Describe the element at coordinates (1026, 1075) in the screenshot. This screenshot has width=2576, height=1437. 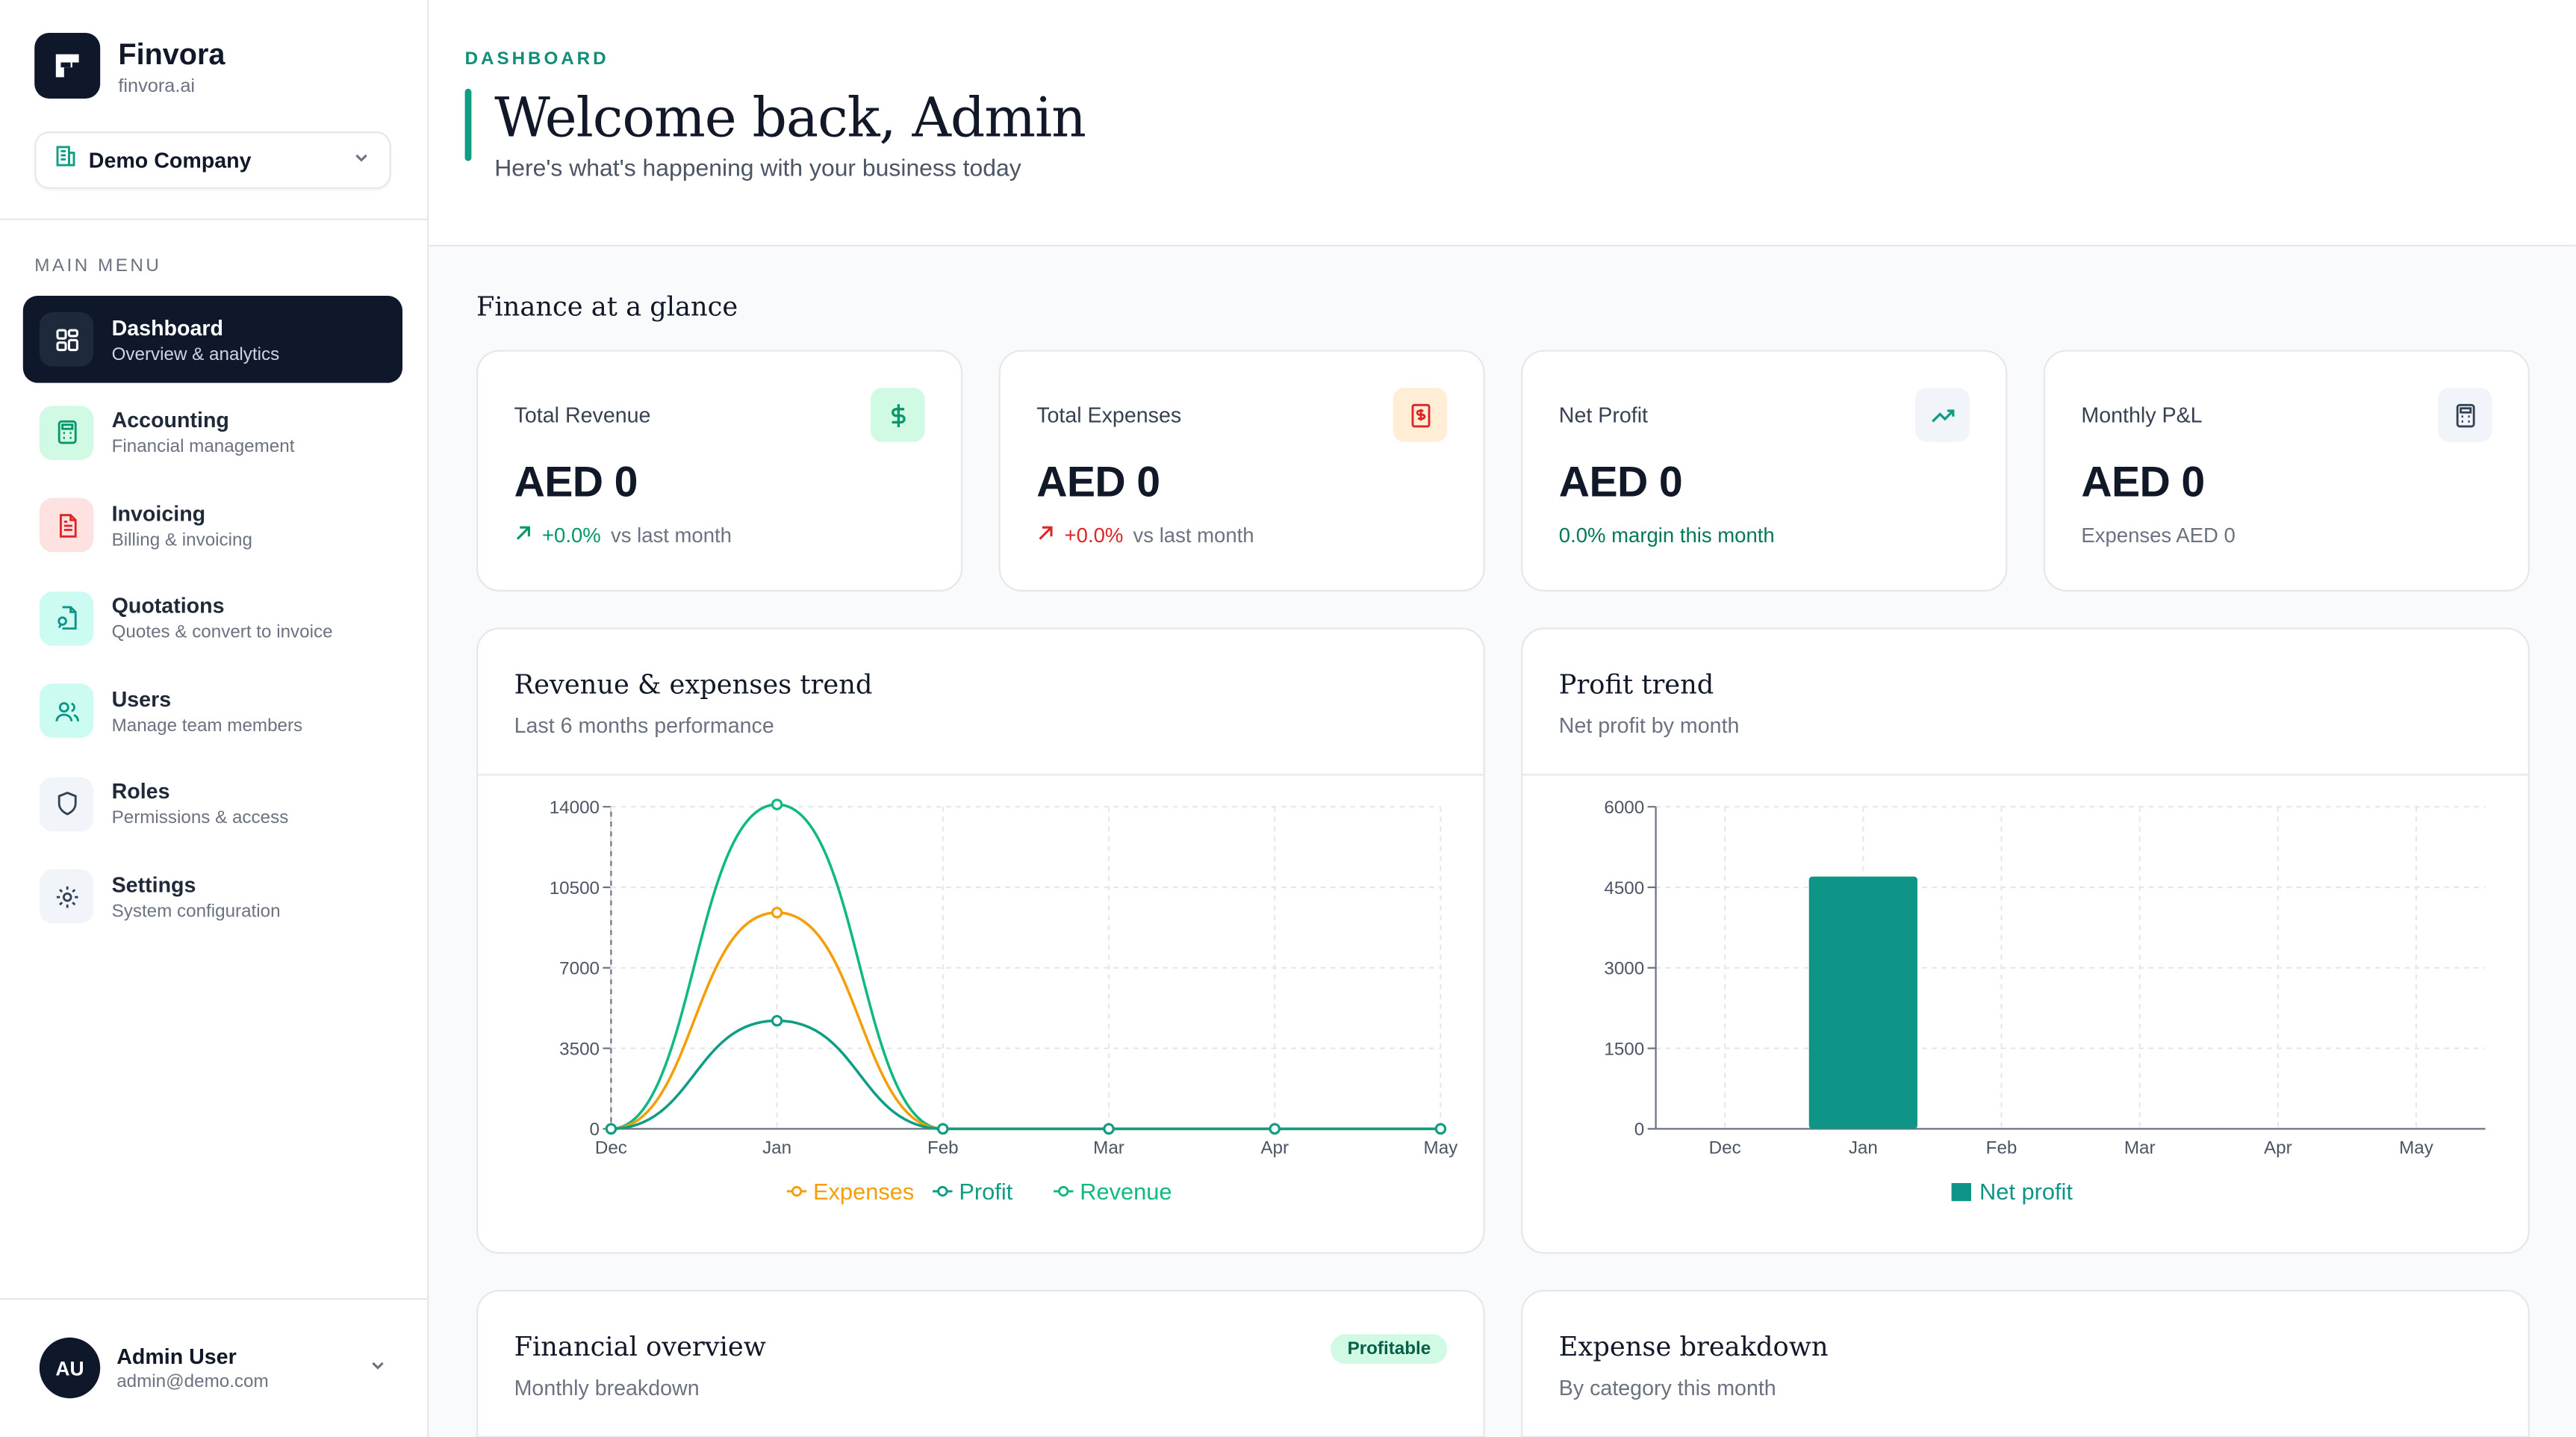
I see `series-line-profit` at that location.